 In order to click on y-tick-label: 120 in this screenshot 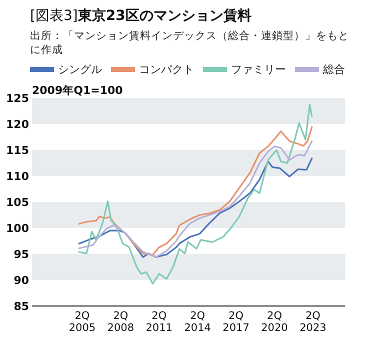, I will do `click(18, 124)`.